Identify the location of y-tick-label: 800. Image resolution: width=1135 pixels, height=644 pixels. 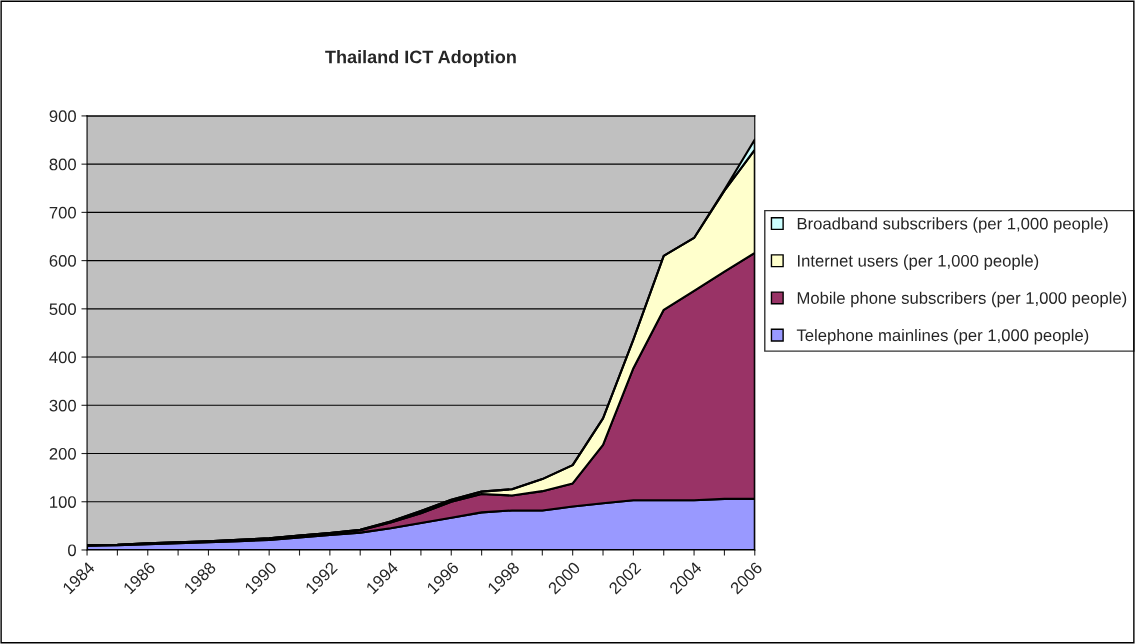
(62, 164).